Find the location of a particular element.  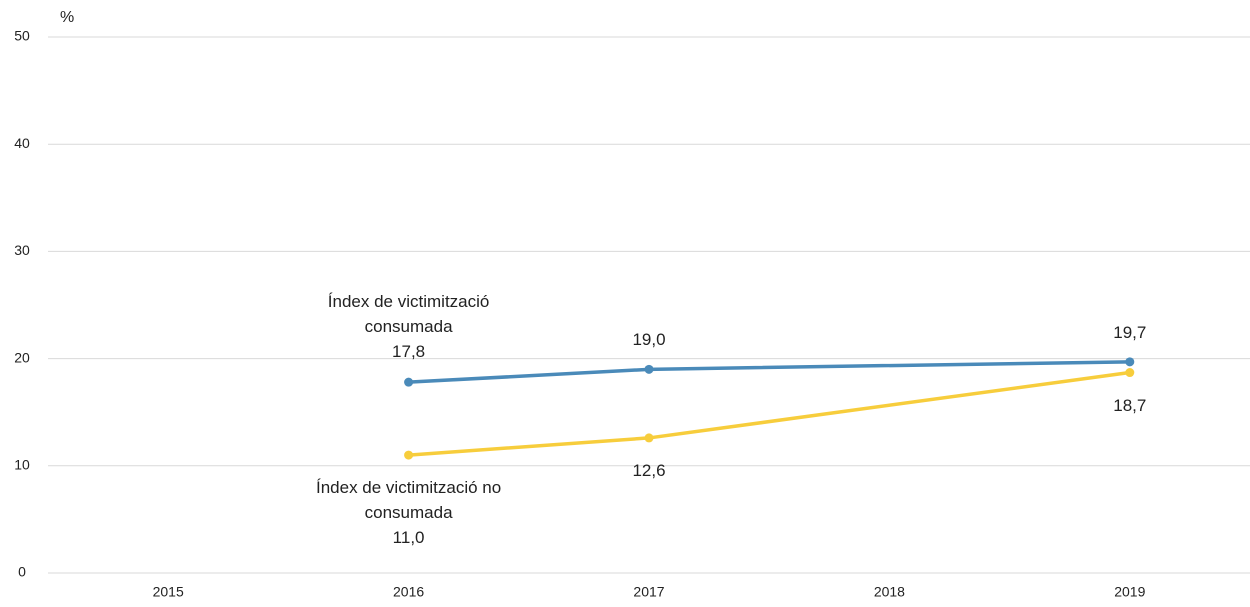

y-tick-label: 40 is located at coordinates (22, 143).